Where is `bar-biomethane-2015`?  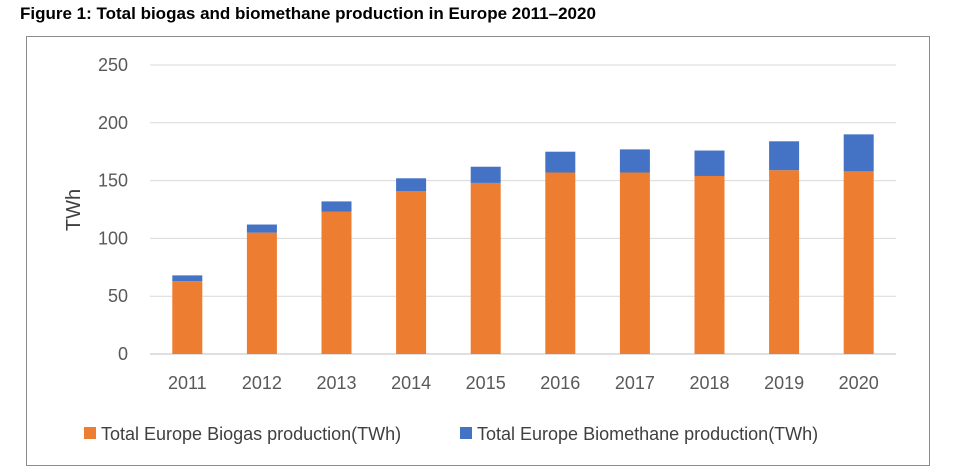 bar-biomethane-2015 is located at coordinates (485, 174).